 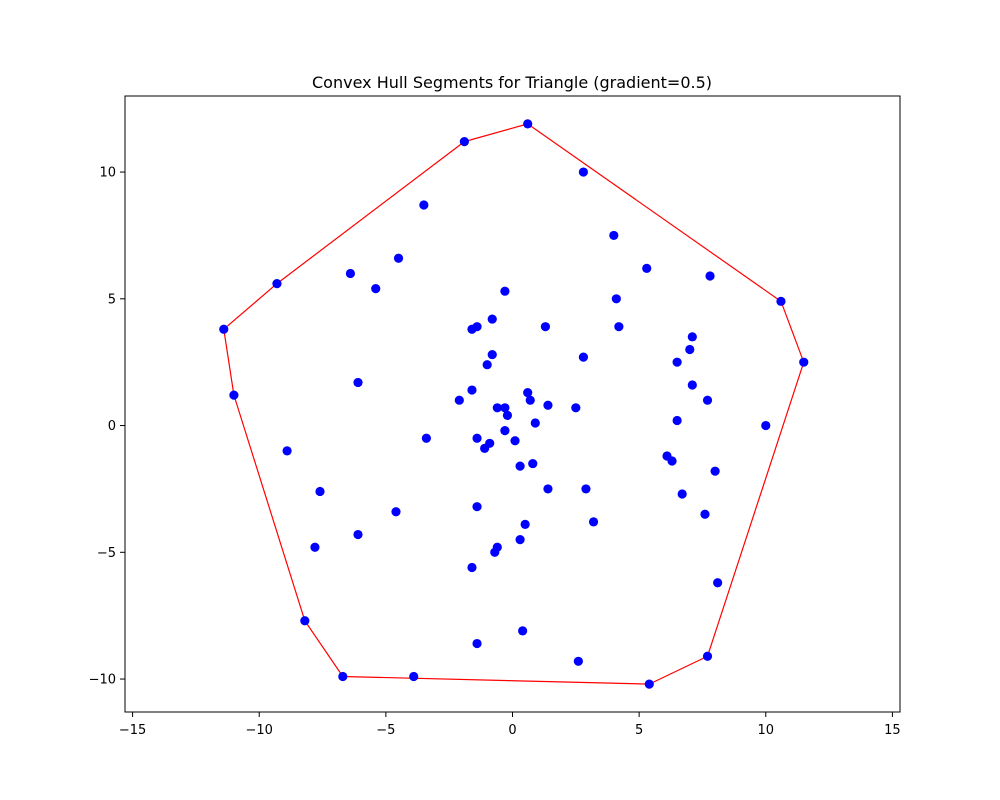 I want to click on y-tick-label: 10, so click(x=107, y=173).